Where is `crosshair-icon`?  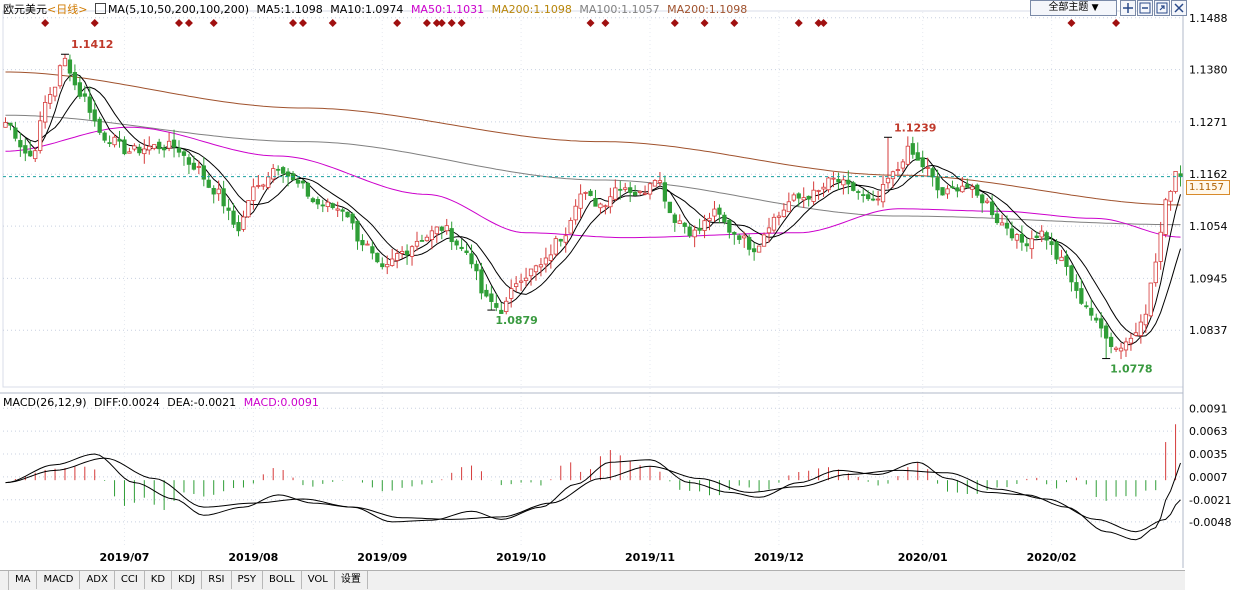 crosshair-icon is located at coordinates (1128, 8).